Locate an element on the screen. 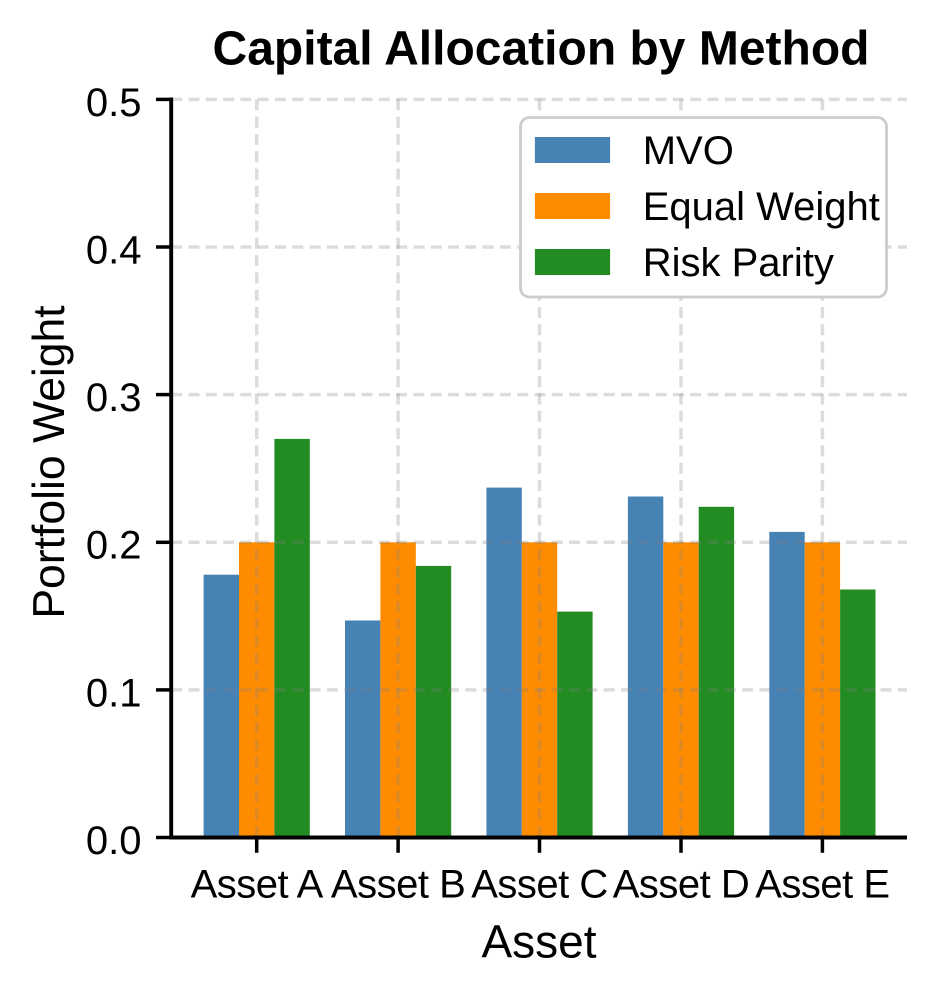 This screenshot has height=994, width=934. svg-text: MVO is located at coordinates (688, 151).